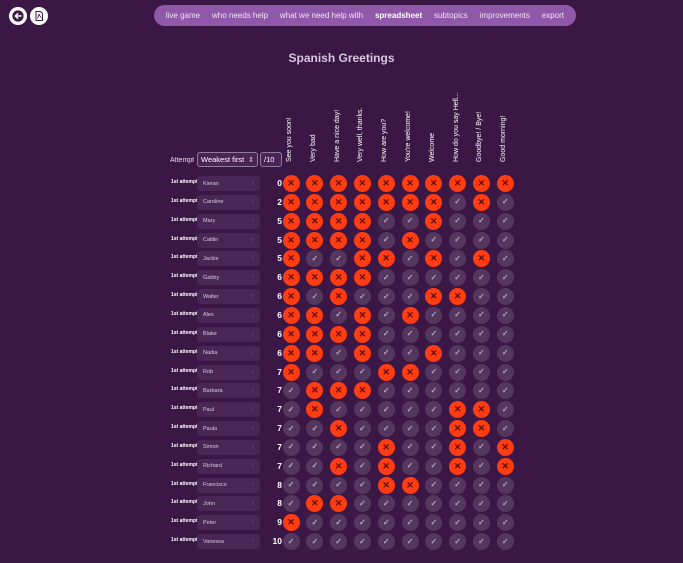 The height and width of the screenshot is (563, 683). What do you see at coordinates (228, 429) in the screenshot?
I see `student-name-button: Paula ›` at bounding box center [228, 429].